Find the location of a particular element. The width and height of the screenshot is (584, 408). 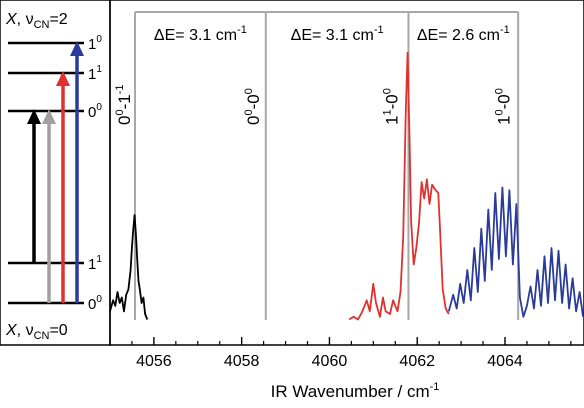

transition-arrow-black is located at coordinates (34, 186).